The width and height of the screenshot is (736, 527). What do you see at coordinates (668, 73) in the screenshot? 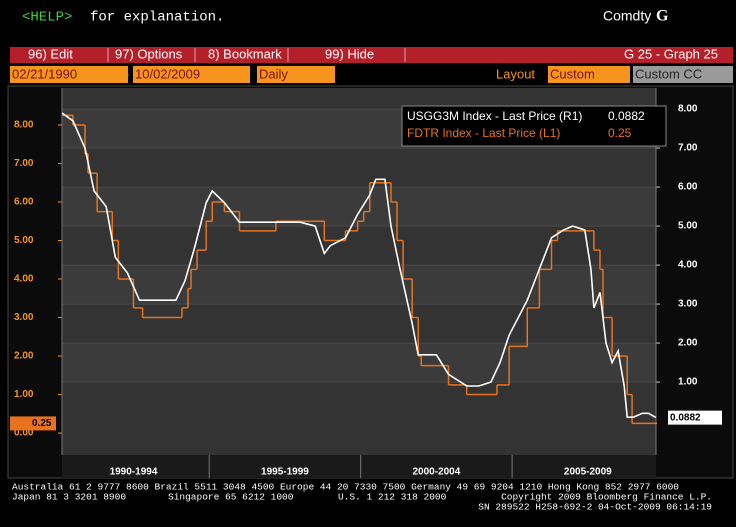
I see `layout-name: Custom CC` at bounding box center [668, 73].